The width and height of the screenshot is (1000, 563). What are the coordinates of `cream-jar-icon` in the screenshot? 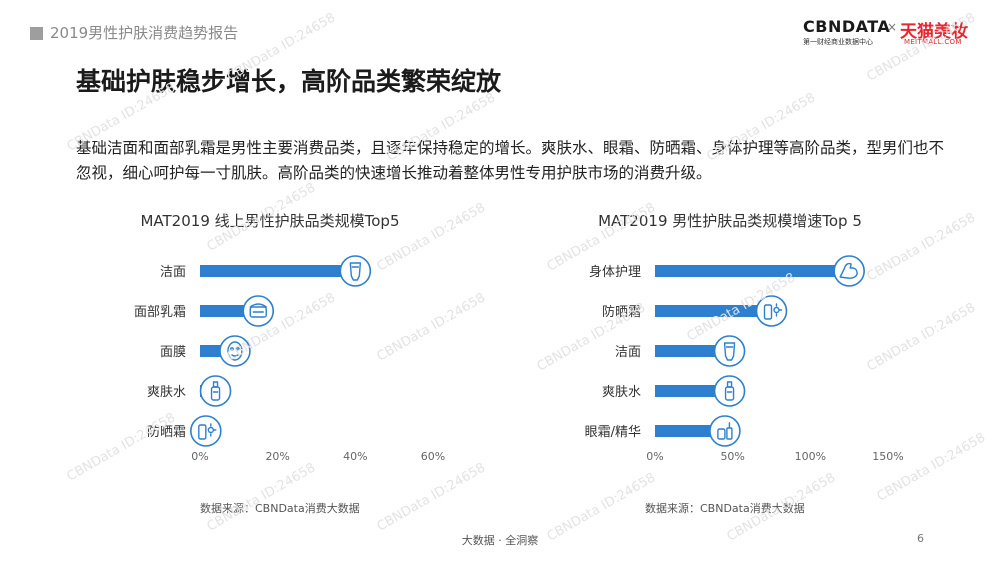 It's located at (258, 311).